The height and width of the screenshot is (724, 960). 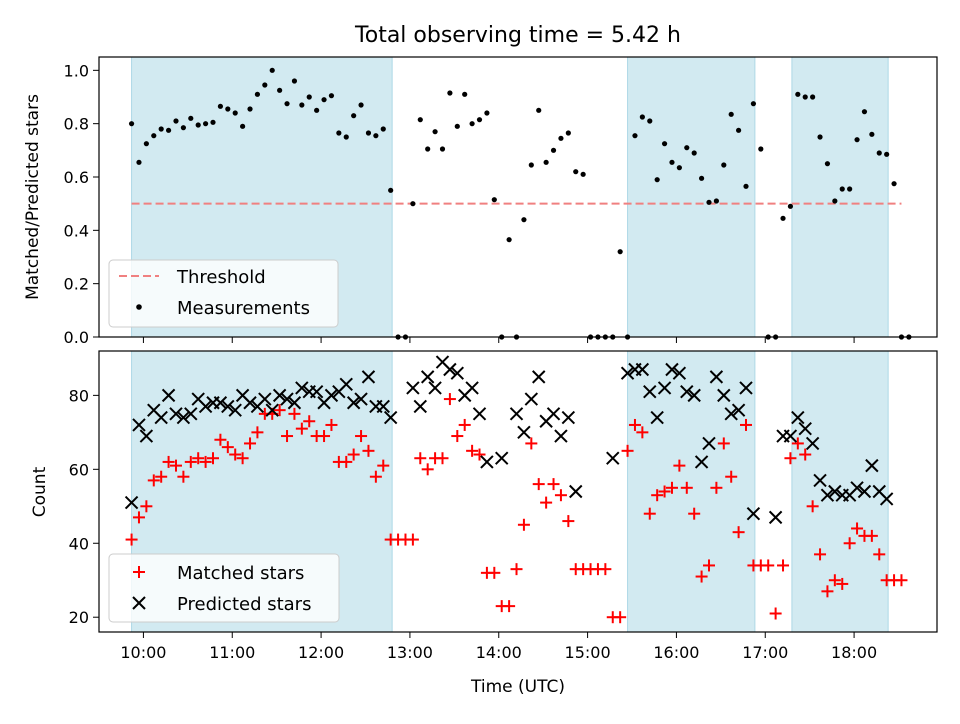 I want to click on top-legend: Threshold Measurements, so click(x=223, y=293).